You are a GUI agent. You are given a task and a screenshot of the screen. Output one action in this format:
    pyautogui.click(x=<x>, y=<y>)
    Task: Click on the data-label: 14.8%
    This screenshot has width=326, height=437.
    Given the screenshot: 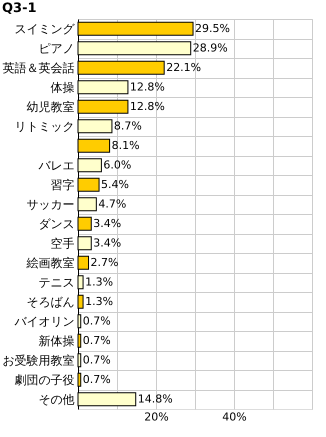 What is the action you would take?
    pyautogui.click(x=155, y=399)
    